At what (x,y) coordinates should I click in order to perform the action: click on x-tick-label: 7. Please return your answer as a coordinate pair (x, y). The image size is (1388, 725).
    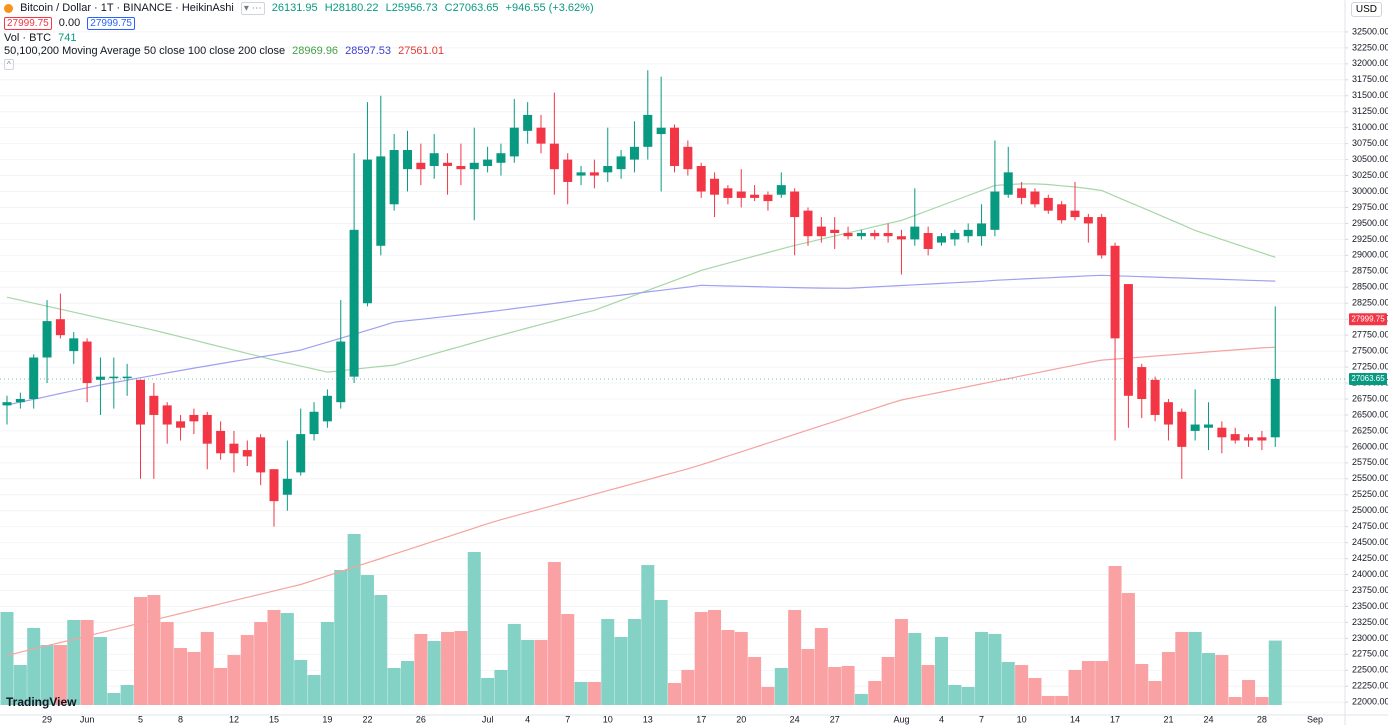
    Looking at the image, I should click on (981, 719).